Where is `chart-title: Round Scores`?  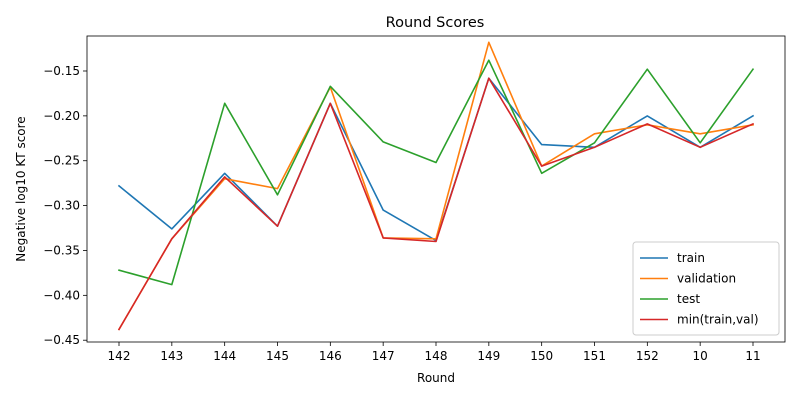 chart-title: Round Scores is located at coordinates (435, 23).